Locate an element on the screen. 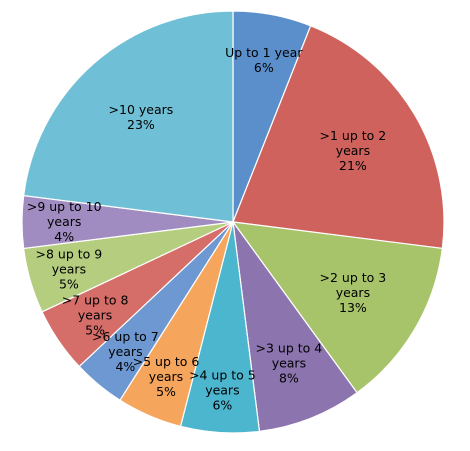 The height and width of the screenshot is (451, 470). slice-category-label: Up to 1 year is located at coordinates (264, 52).